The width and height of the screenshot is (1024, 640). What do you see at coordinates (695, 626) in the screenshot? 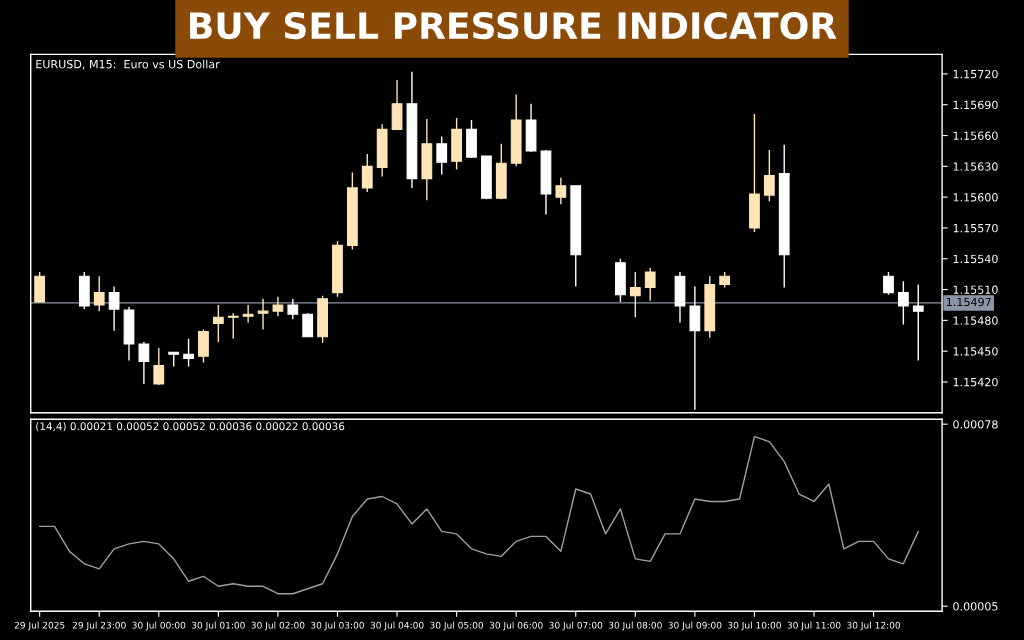
I see `x-tick-label: 30 Jul 09:00` at bounding box center [695, 626].